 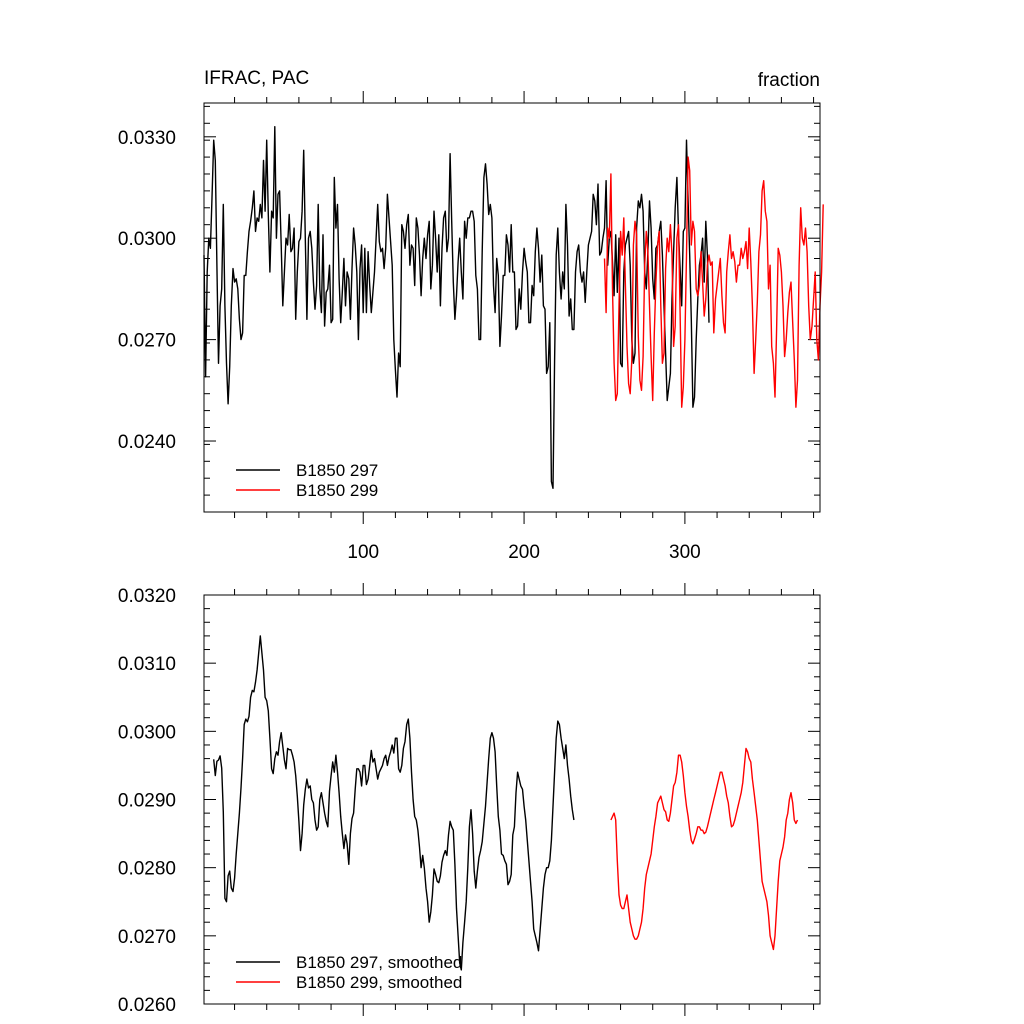 What do you see at coordinates (337, 490) in the screenshot?
I see `legend-label: B1850 299` at bounding box center [337, 490].